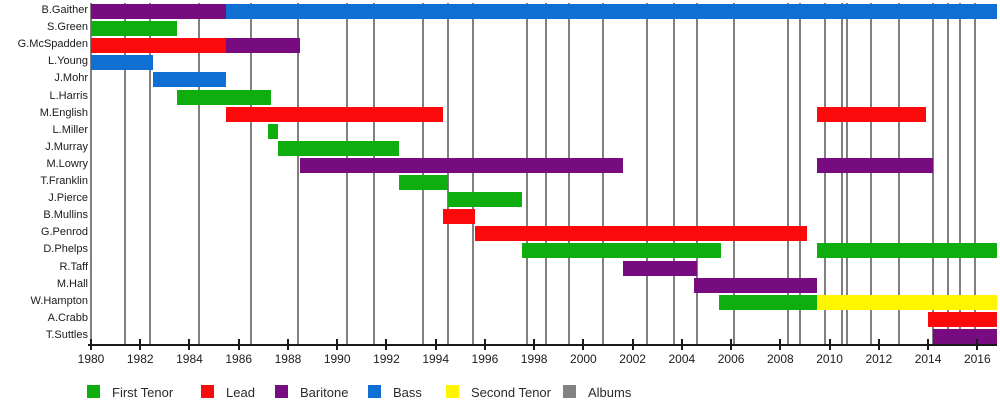  What do you see at coordinates (91, 359) in the screenshot?
I see `x-axis-tick-label: 1980` at bounding box center [91, 359].